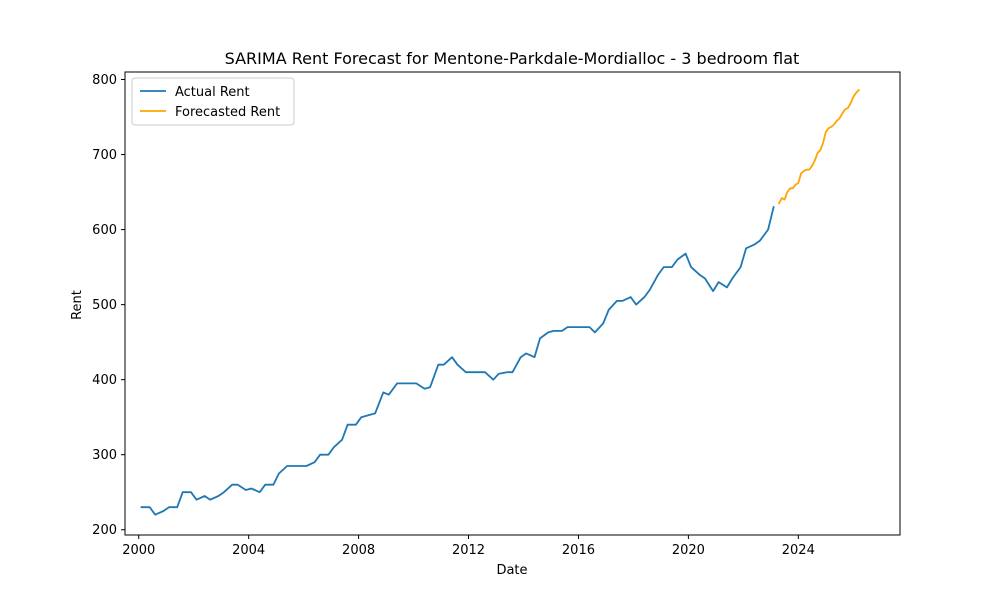 This screenshot has width=1000, height=600. I want to click on y-tick-label: 500, so click(104, 305).